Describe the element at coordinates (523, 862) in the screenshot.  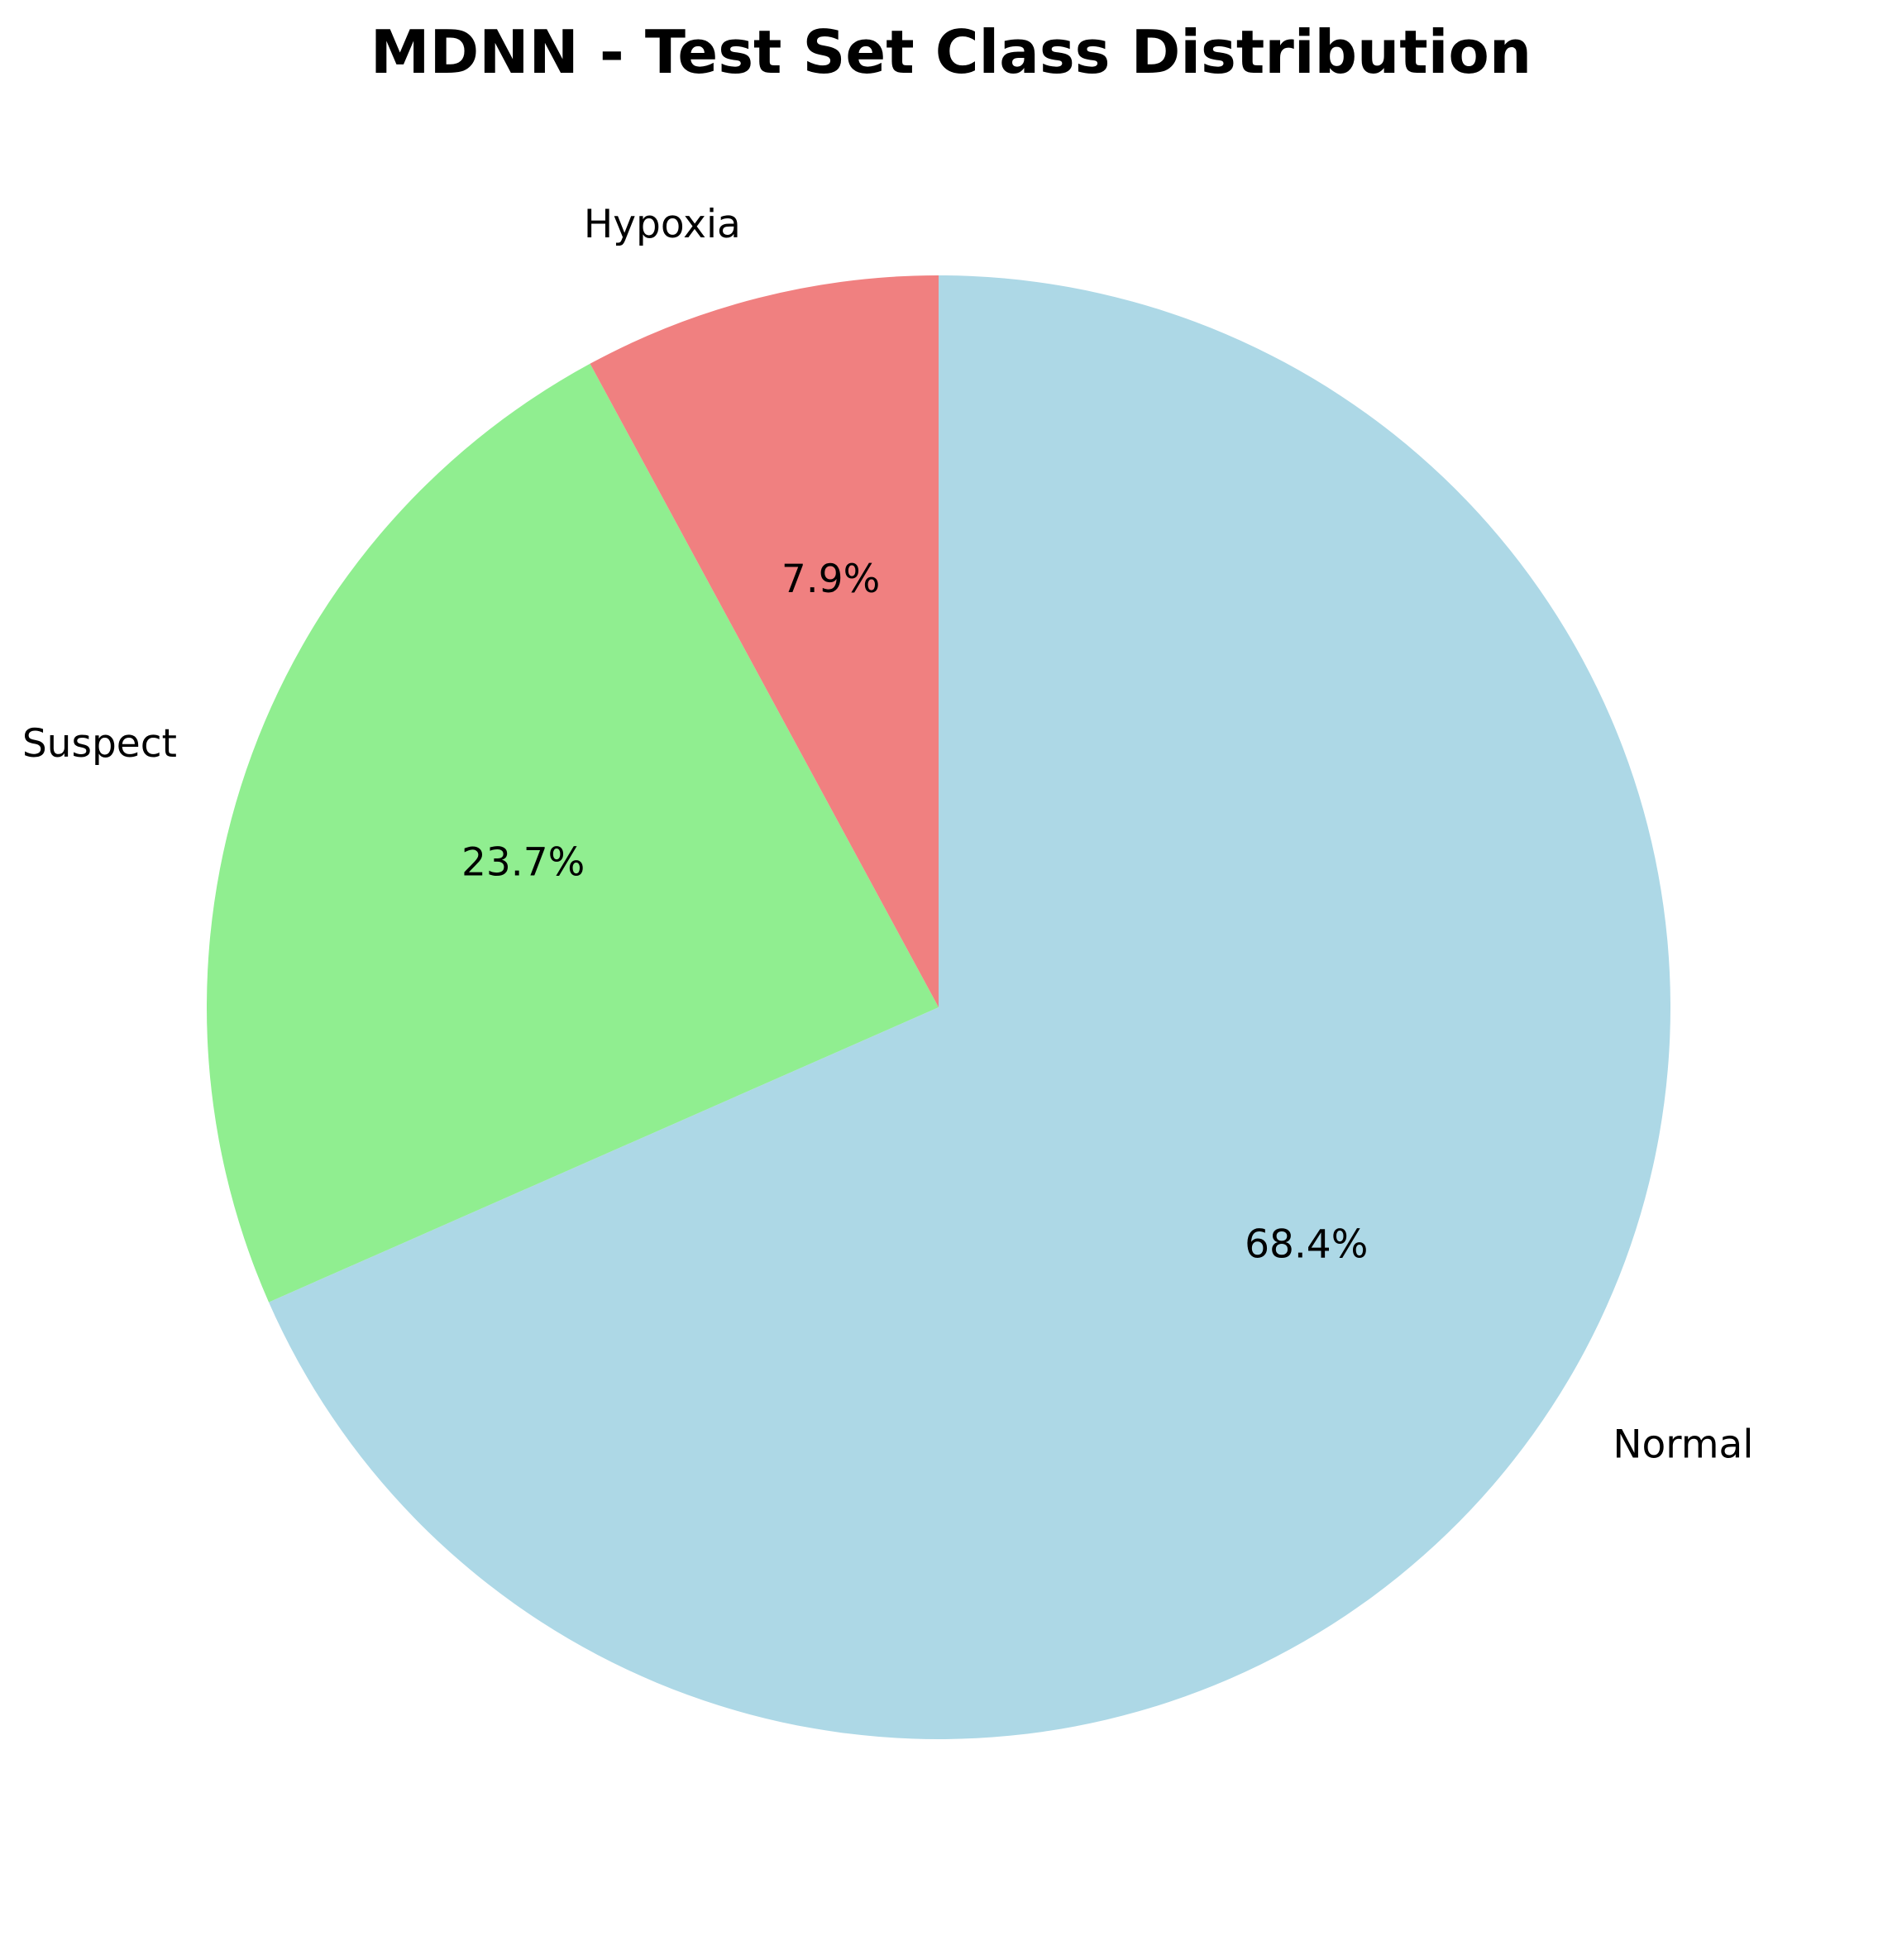
I see `slice-percent-suspect: 23.7%` at that location.